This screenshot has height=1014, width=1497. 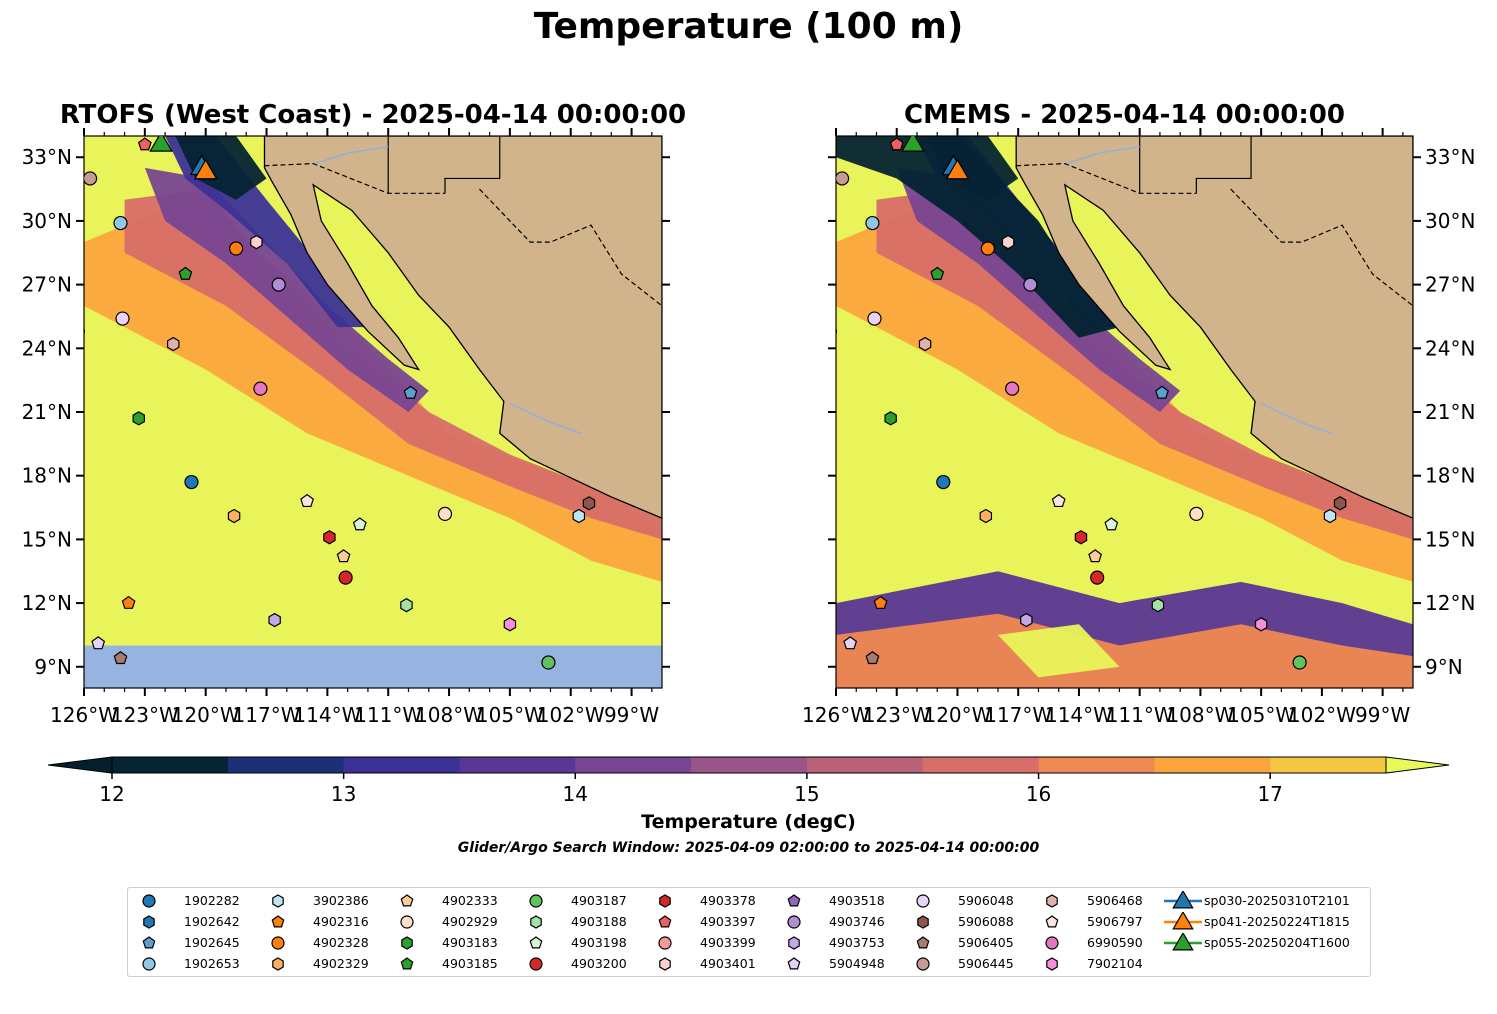 I want to click on legend-label: 5904948, so click(x=857, y=963).